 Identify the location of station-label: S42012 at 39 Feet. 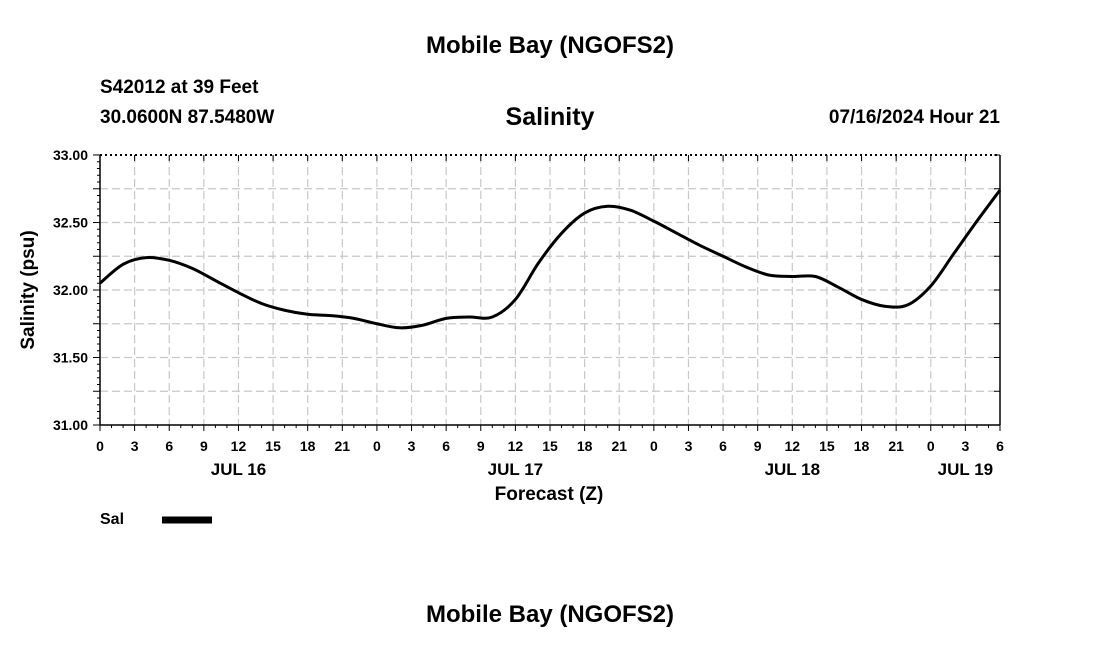
(179, 87).